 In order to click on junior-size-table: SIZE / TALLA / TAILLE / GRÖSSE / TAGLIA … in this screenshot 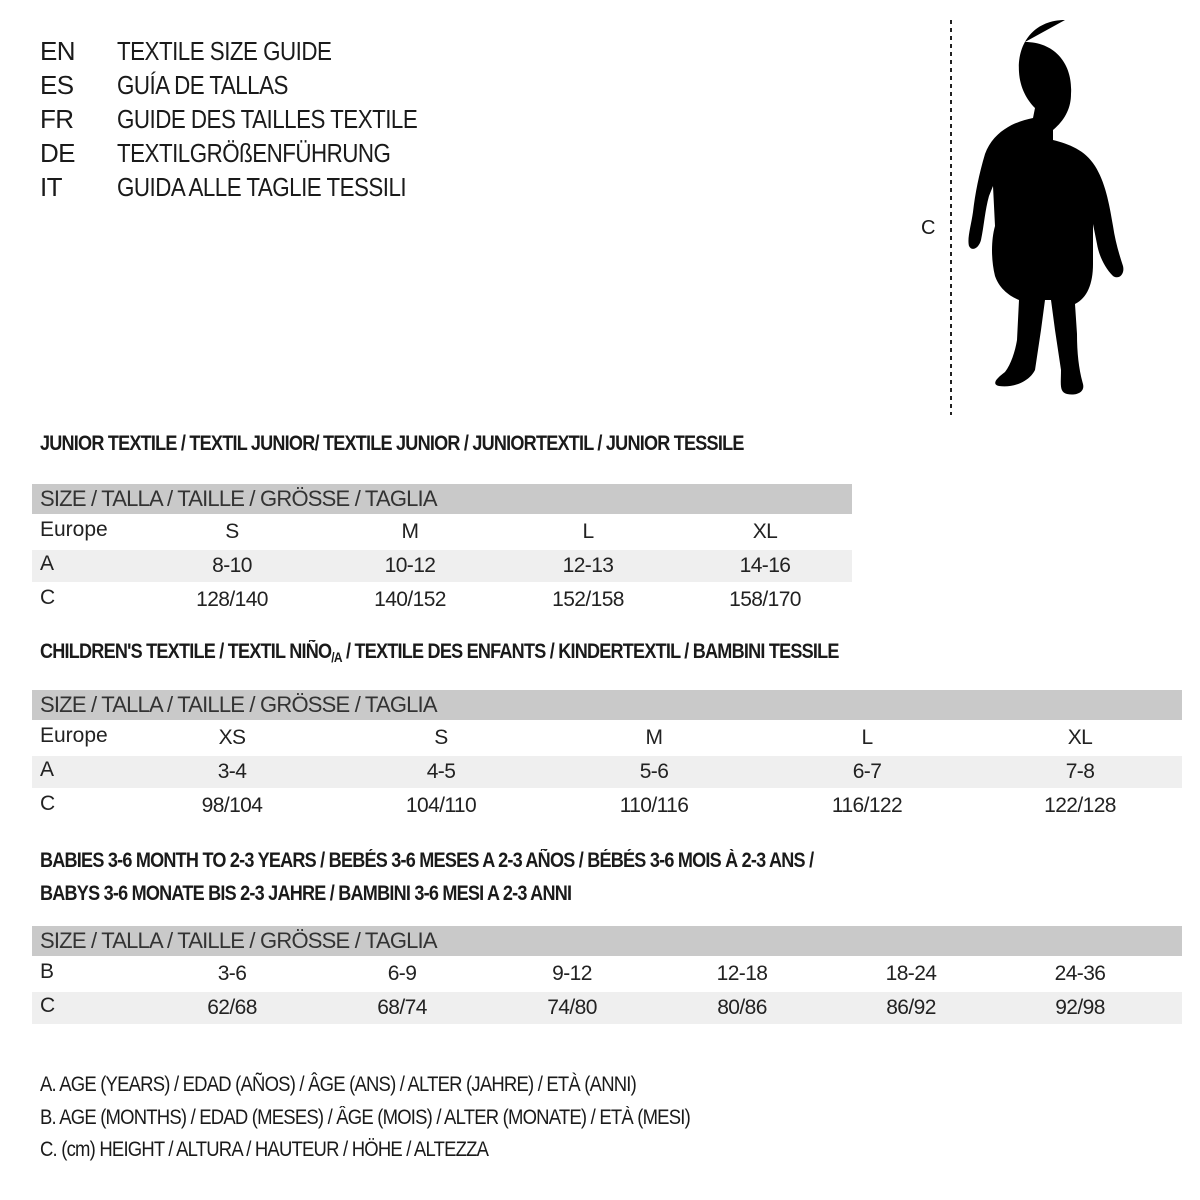, I will do `click(442, 550)`.